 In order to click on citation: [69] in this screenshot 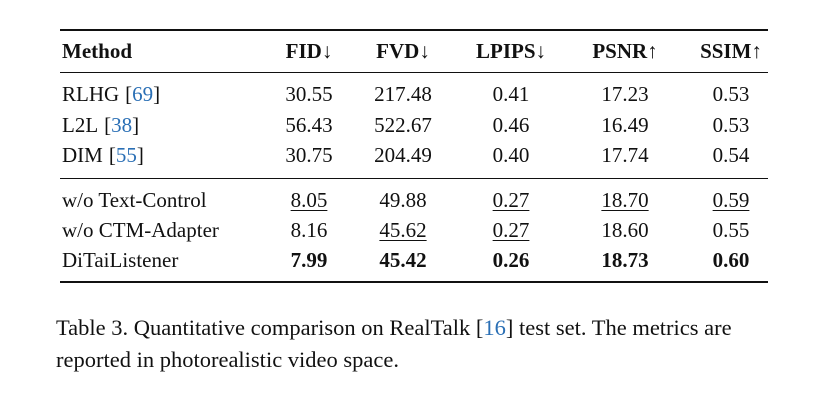, I will do `click(143, 94)`.